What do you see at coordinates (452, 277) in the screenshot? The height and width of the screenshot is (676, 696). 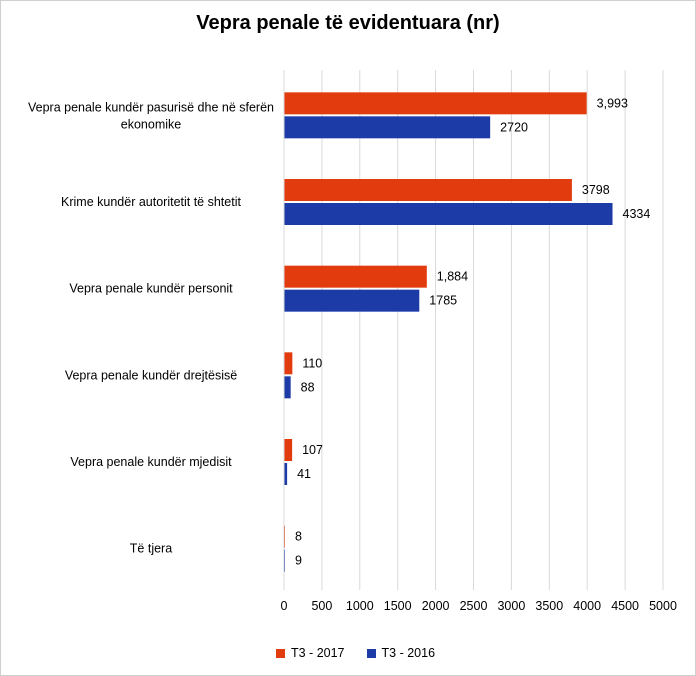 I see `data-label-series-1-cat-2: 1,884` at bounding box center [452, 277].